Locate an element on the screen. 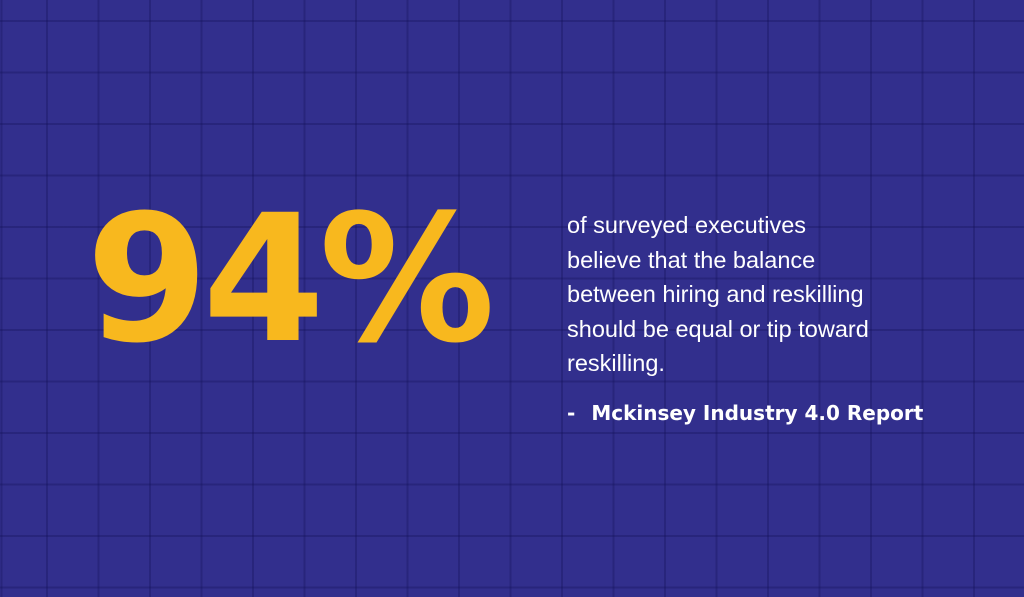 Image resolution: width=1024 pixels, height=597 pixels. description-line: between hiring and reskilling is located at coordinates (715, 294).